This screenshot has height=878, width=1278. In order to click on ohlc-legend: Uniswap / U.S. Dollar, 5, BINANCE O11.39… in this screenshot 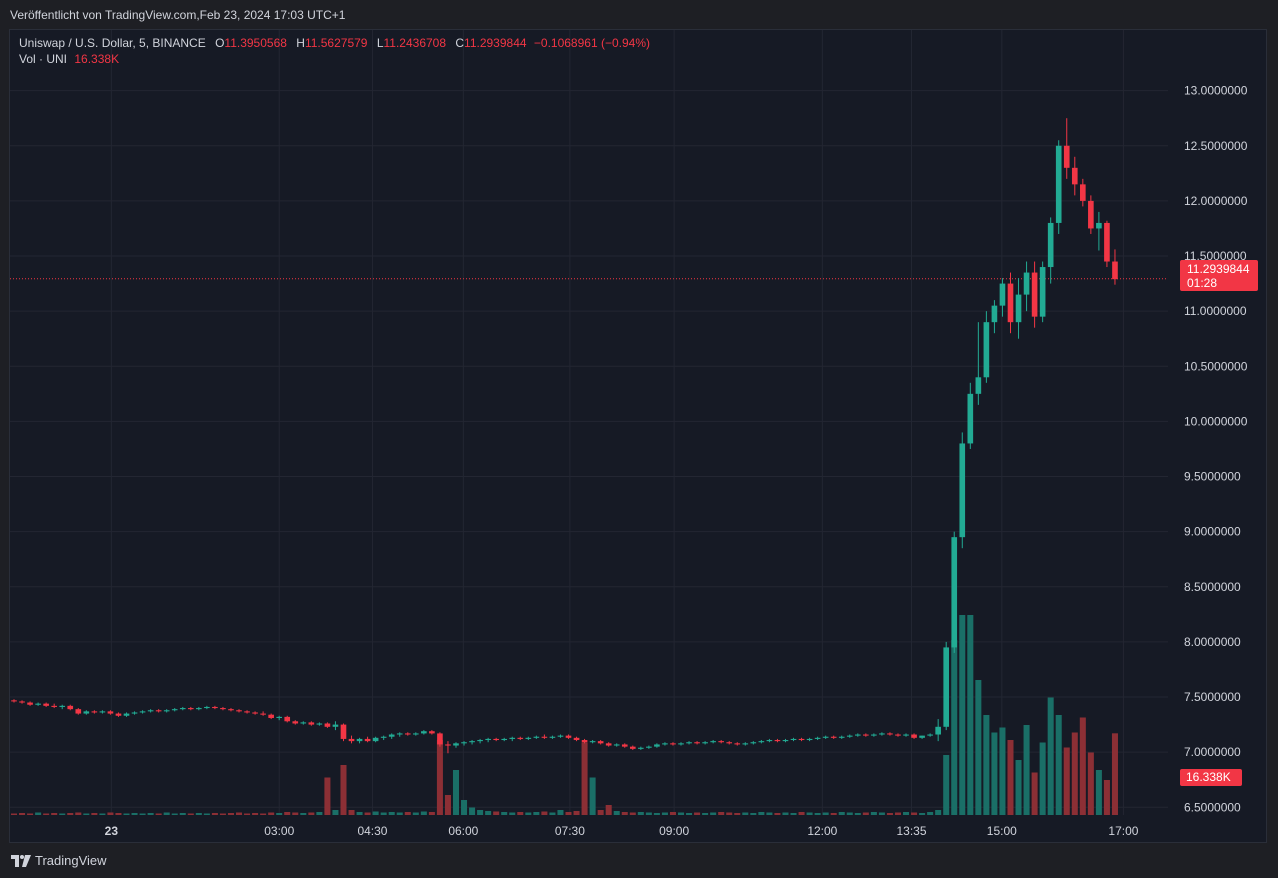, I will do `click(334, 43)`.